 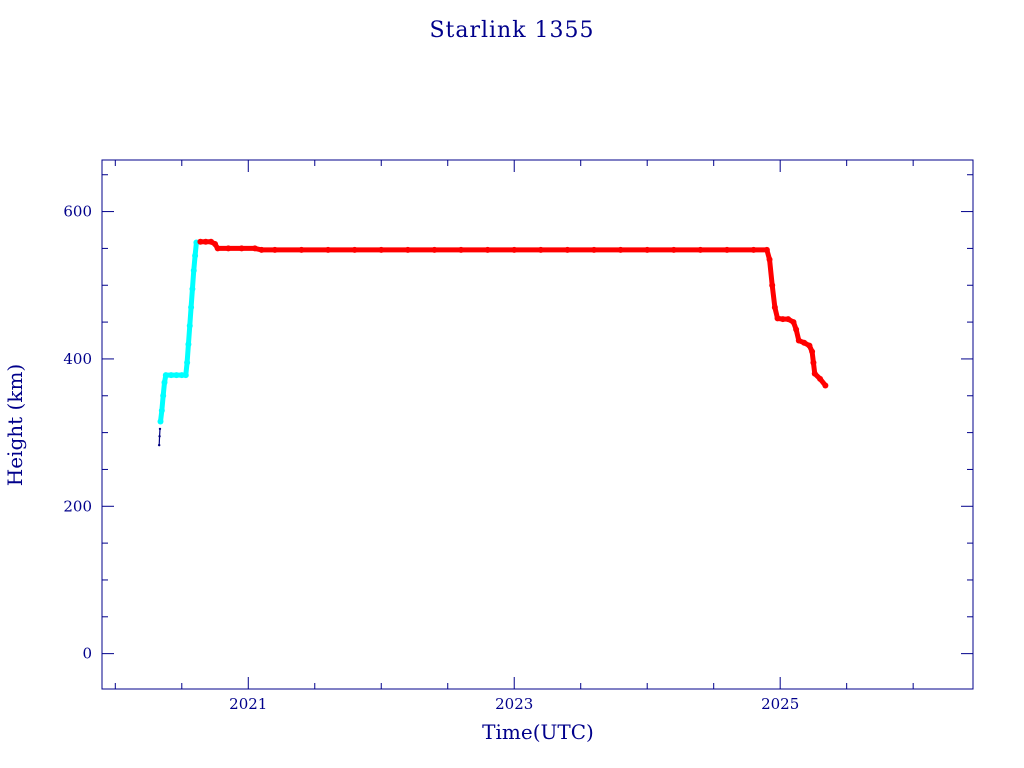 What do you see at coordinates (514, 704) in the screenshot?
I see `x-tick-label: 2023` at bounding box center [514, 704].